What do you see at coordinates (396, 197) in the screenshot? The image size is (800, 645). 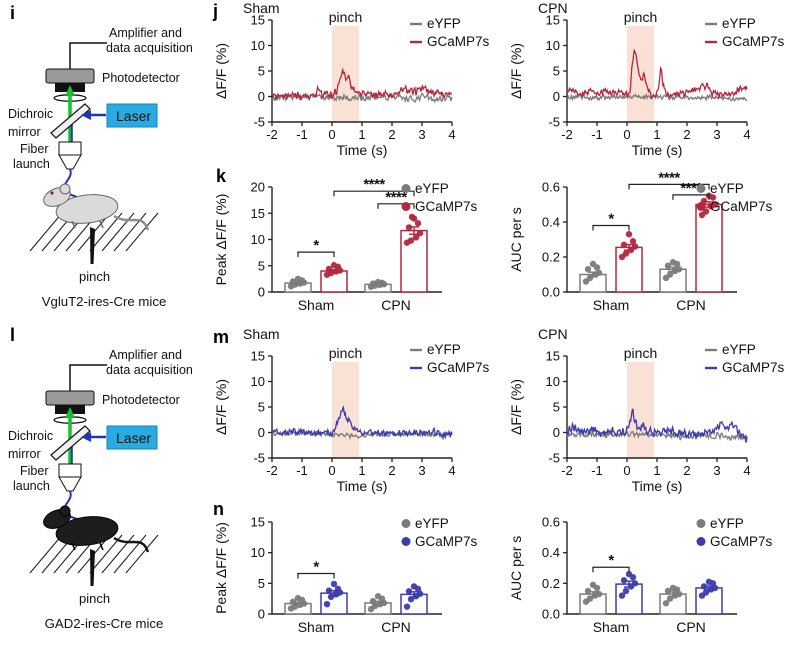 I see `sig-label: ****` at bounding box center [396, 197].